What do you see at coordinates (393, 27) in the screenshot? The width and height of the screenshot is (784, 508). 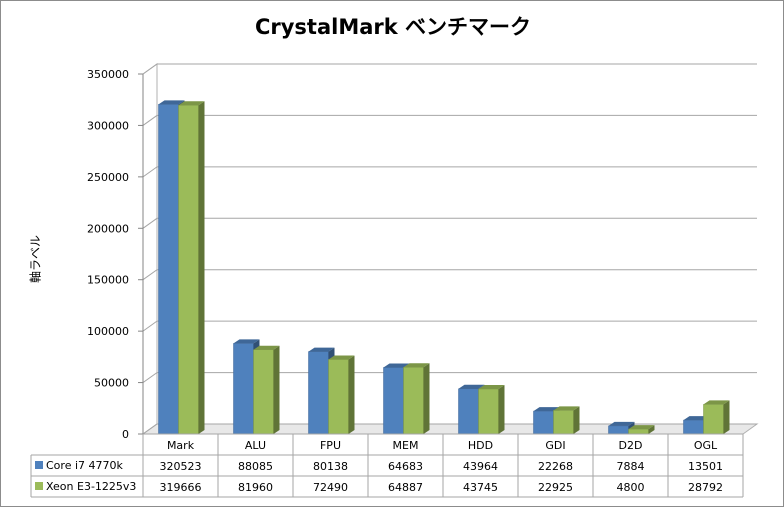 I see `chart-title: CrystalMark ベンチマーク` at bounding box center [393, 27].